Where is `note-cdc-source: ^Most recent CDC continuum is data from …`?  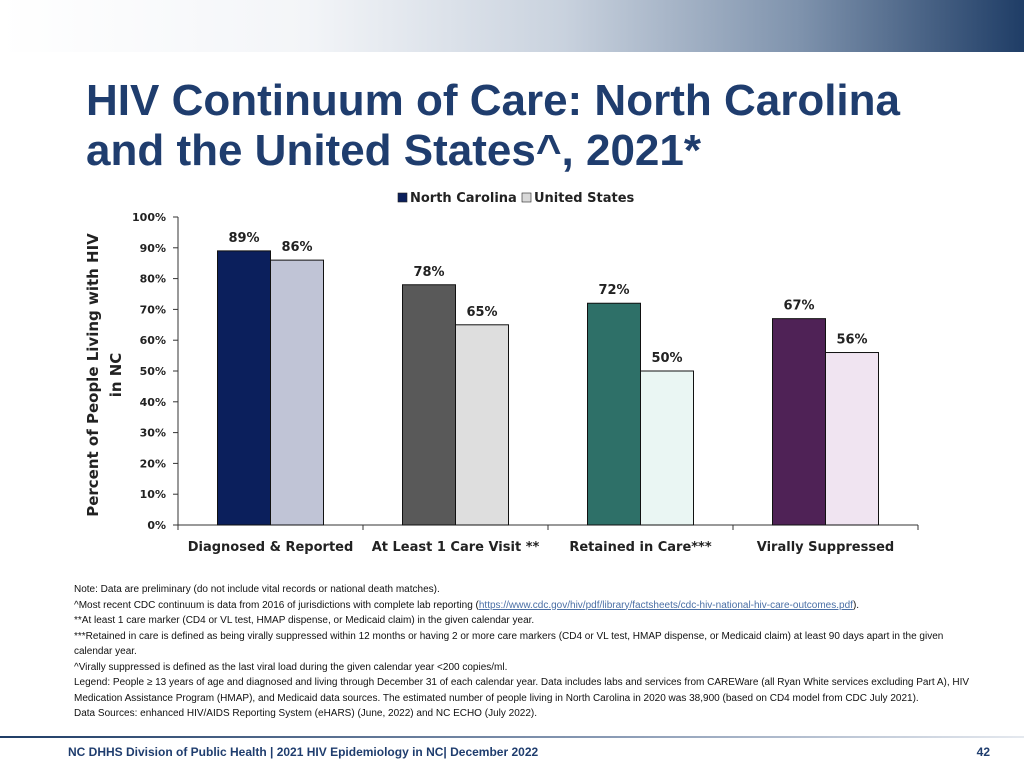 note-cdc-source: ^Most recent CDC continuum is data from … is located at coordinates (524, 606).